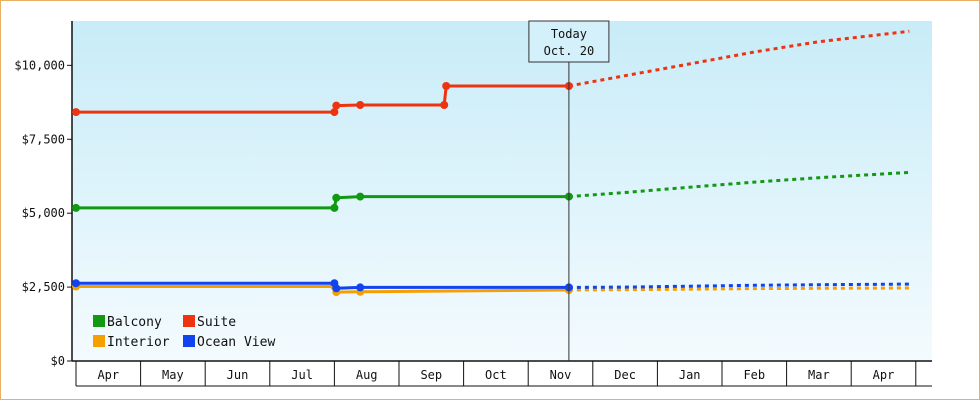 Image resolution: width=980 pixels, height=401 pixels. What do you see at coordinates (99, 321) in the screenshot?
I see `legend-swatch-balcony` at bounding box center [99, 321].